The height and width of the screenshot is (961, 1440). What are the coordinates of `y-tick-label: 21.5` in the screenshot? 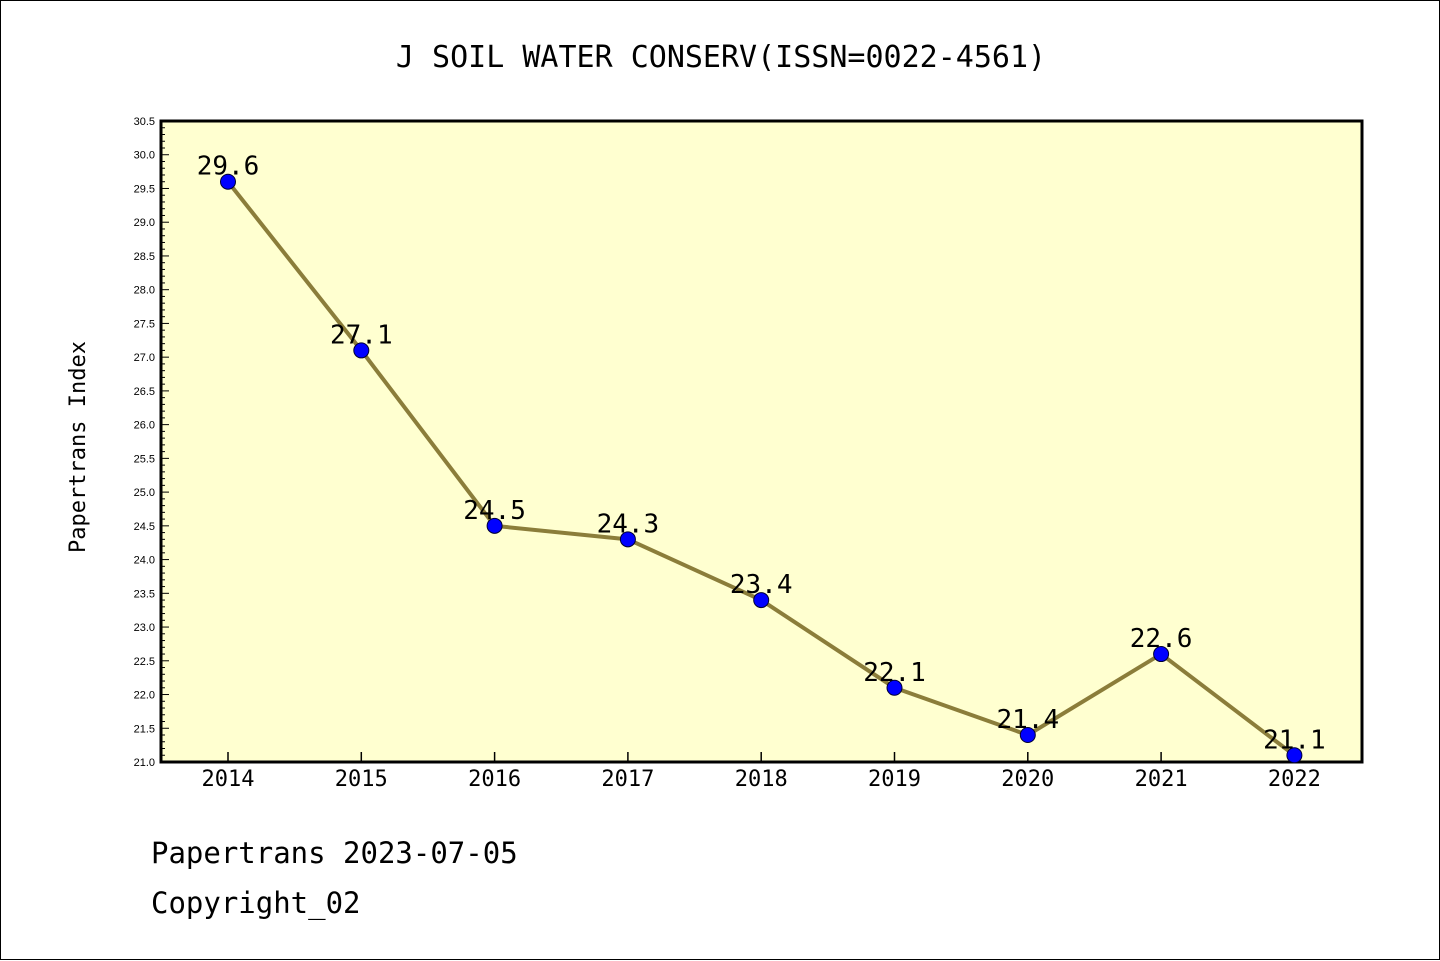 It's located at (144, 729).